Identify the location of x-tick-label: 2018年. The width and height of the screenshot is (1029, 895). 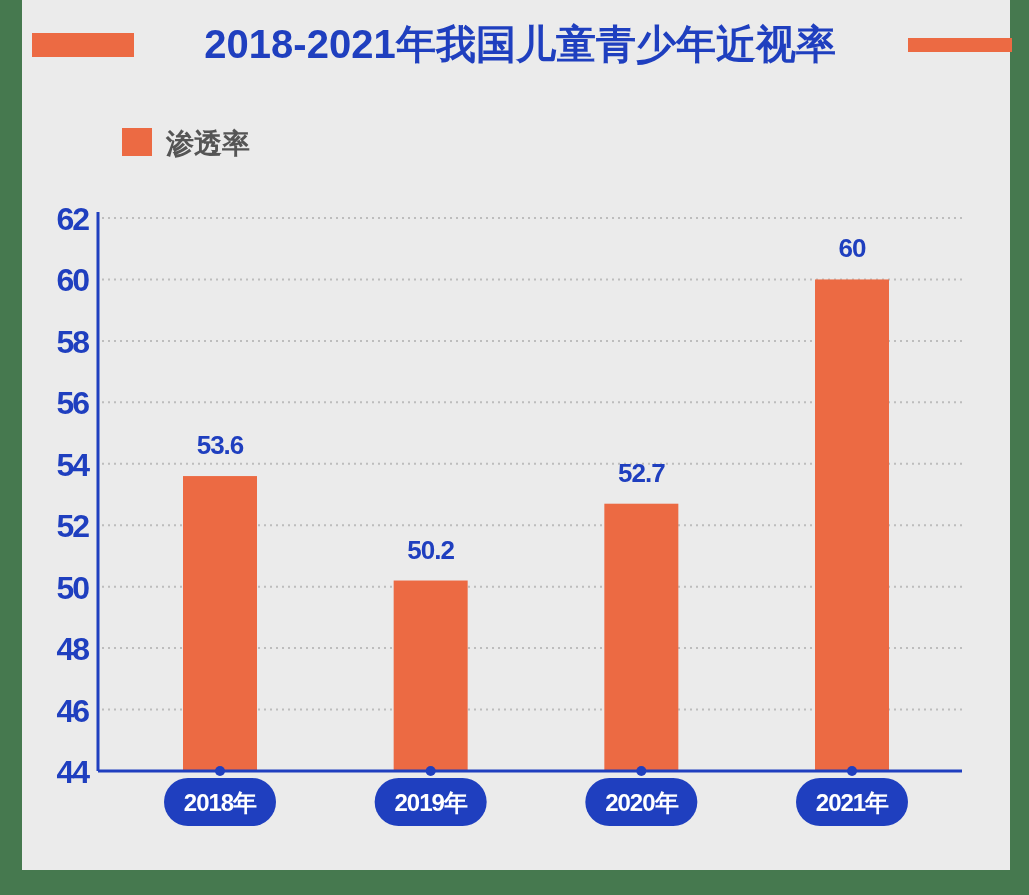
(220, 802).